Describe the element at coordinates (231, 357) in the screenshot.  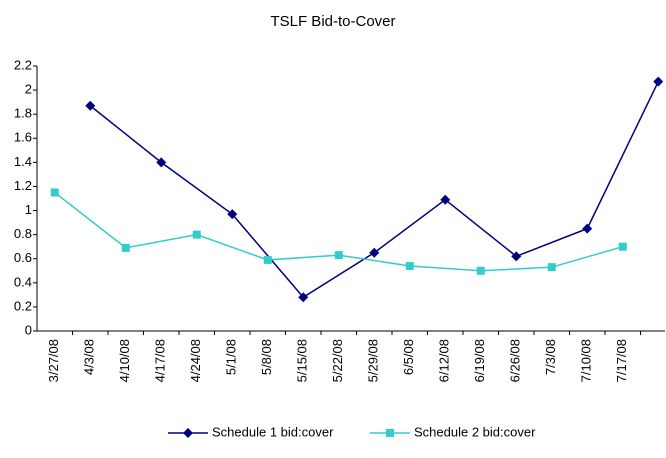
I see `x-tick-label: 5/1/08` at that location.